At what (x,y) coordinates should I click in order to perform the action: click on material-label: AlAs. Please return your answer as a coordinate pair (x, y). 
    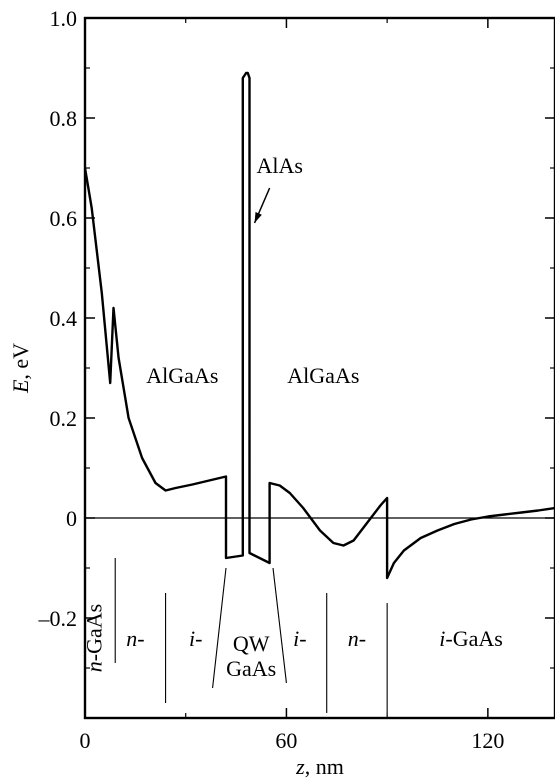
    Looking at the image, I should click on (279, 165).